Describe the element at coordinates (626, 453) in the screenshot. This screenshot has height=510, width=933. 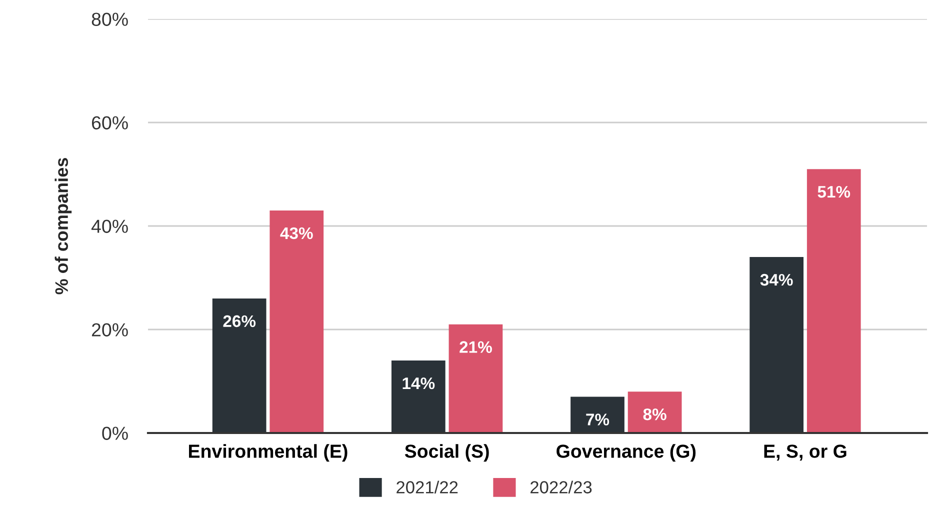
I see `x-tick-label: Governance (G)` at that location.